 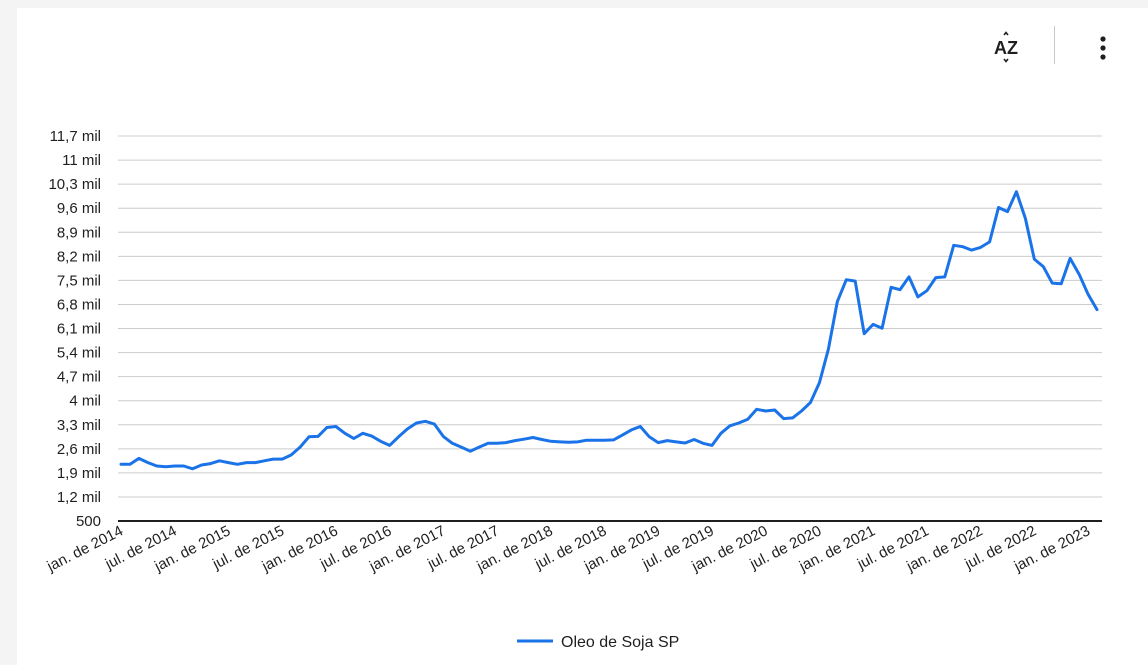 What do you see at coordinates (1006, 48) in the screenshot?
I see `sort-az-icon: AZ` at bounding box center [1006, 48].